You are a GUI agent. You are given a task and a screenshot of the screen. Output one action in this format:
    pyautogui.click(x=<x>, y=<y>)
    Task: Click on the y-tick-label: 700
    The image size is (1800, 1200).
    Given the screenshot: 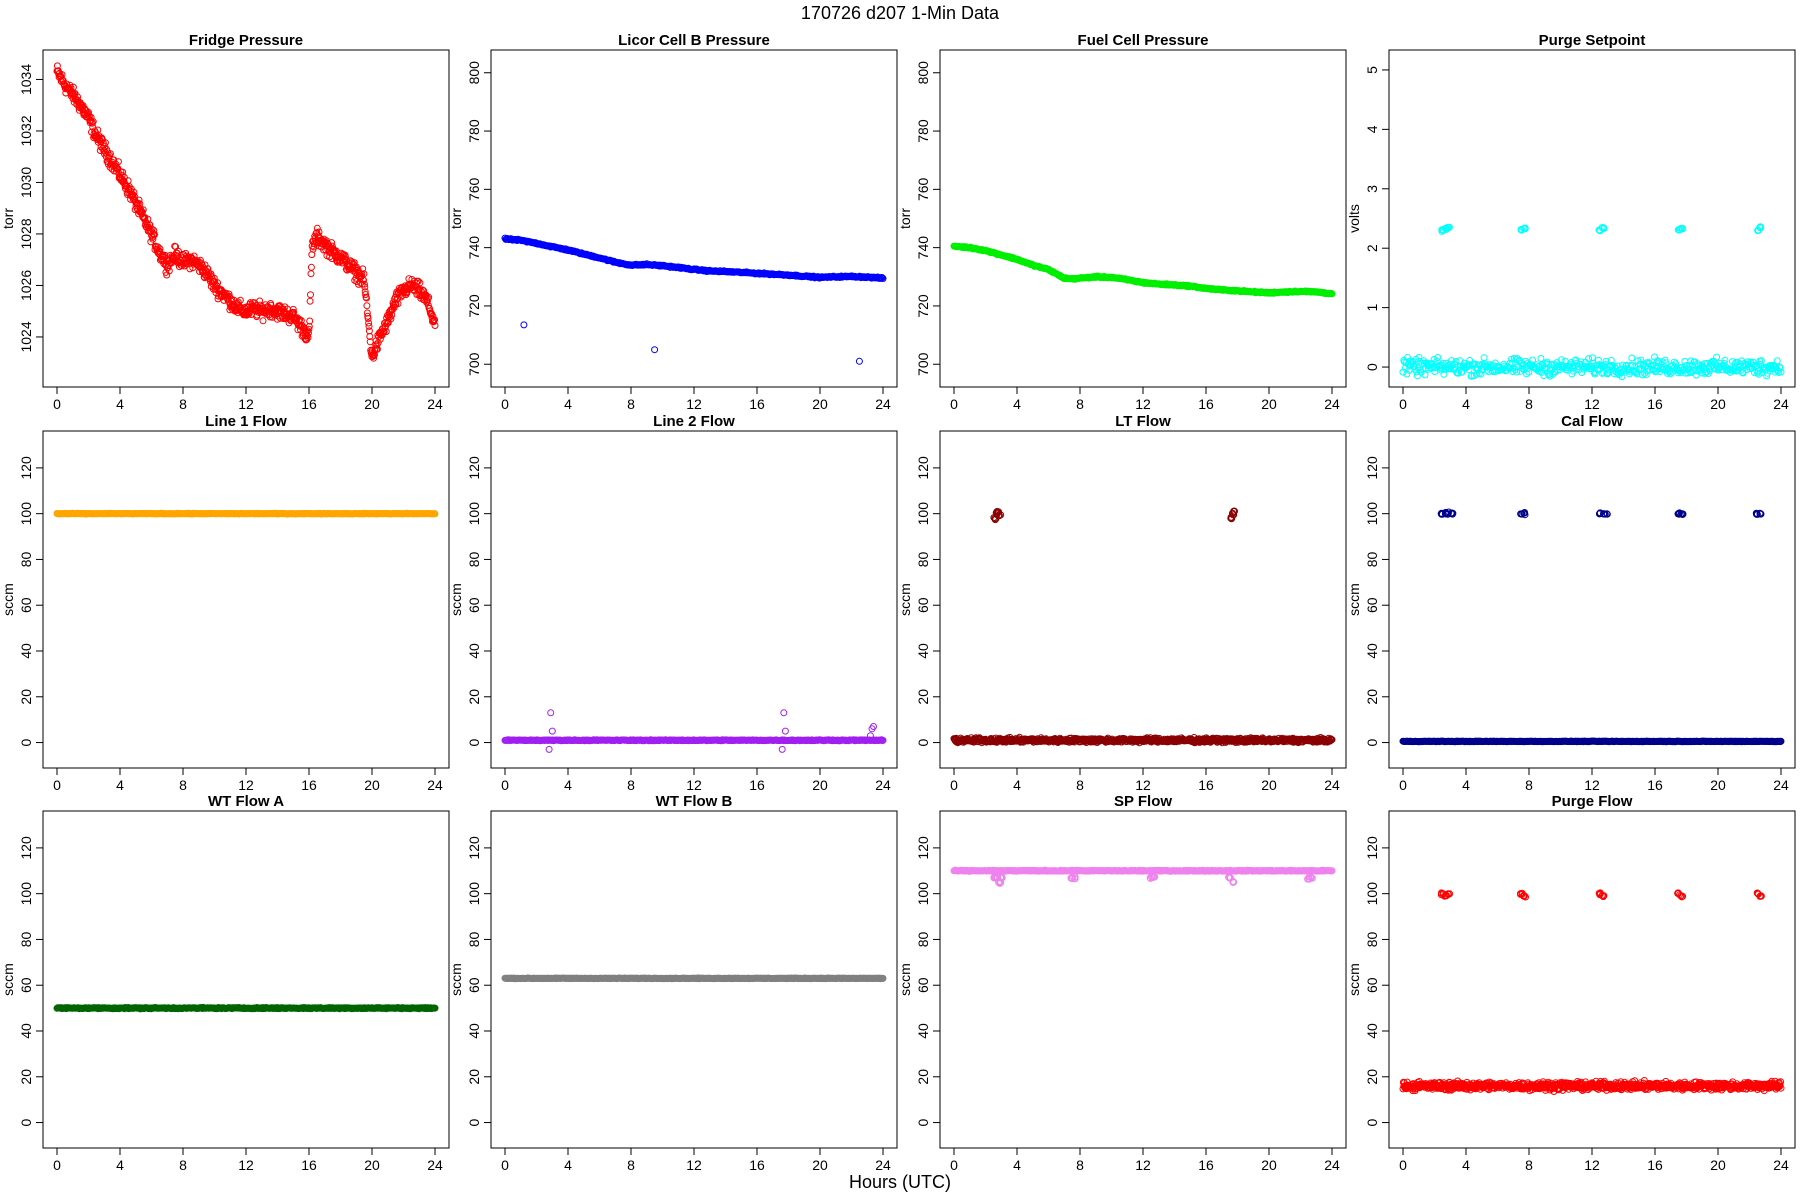 What is the action you would take?
    pyautogui.click(x=923, y=364)
    